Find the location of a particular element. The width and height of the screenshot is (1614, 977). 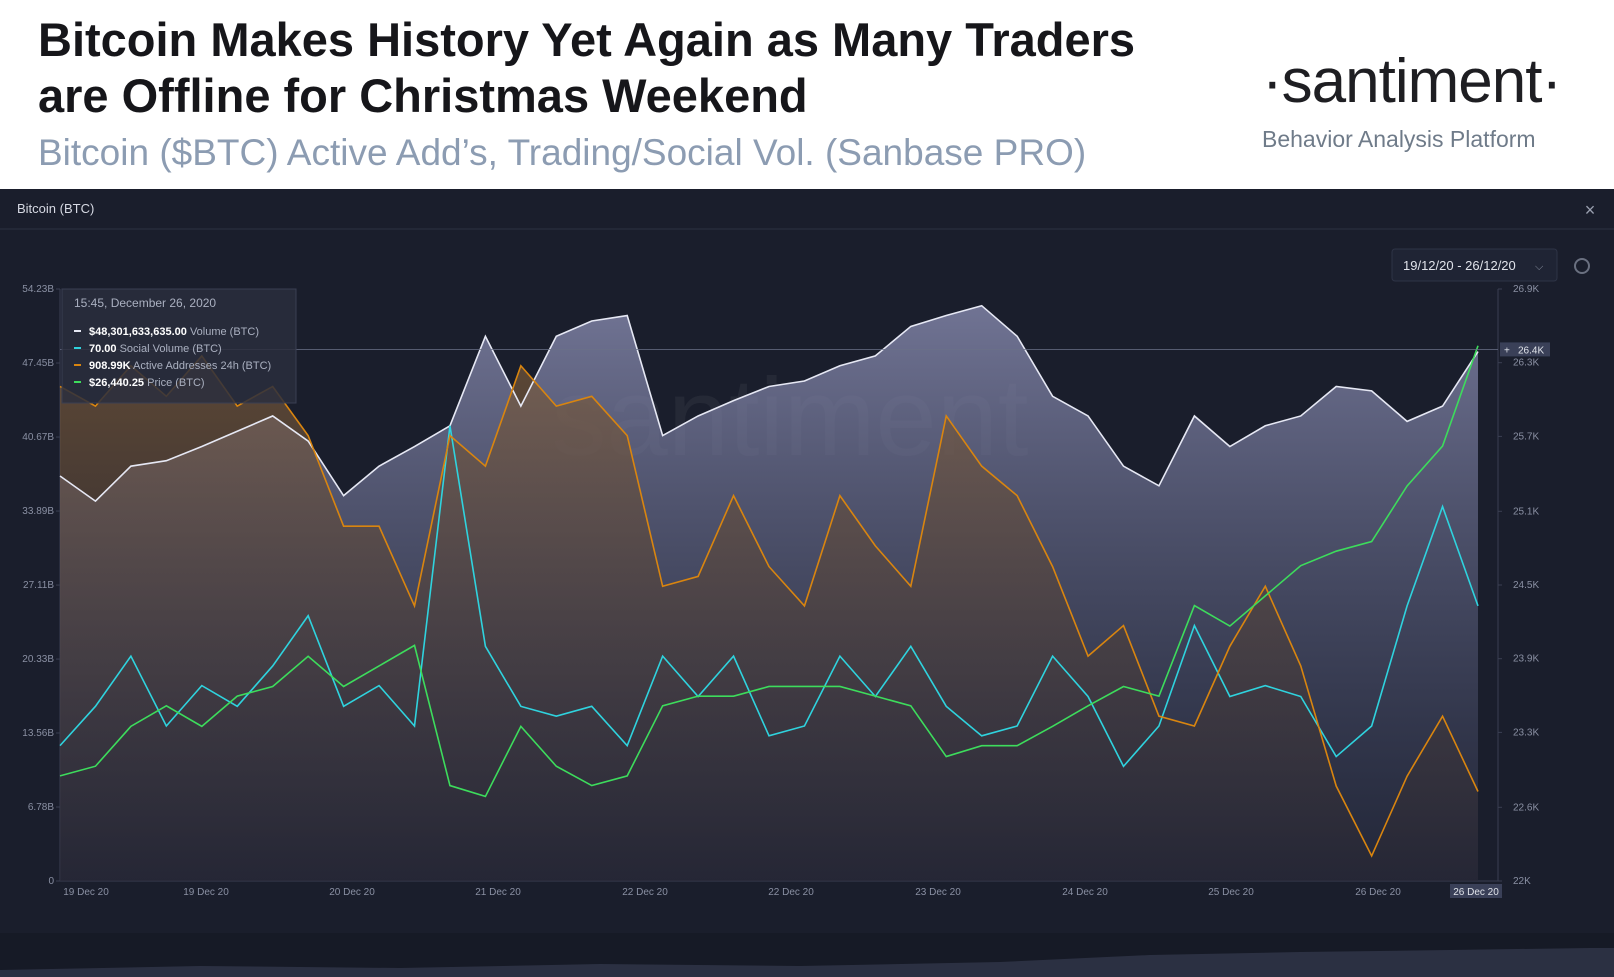

dropdown-caret: ⌵ is located at coordinates (1539, 267).